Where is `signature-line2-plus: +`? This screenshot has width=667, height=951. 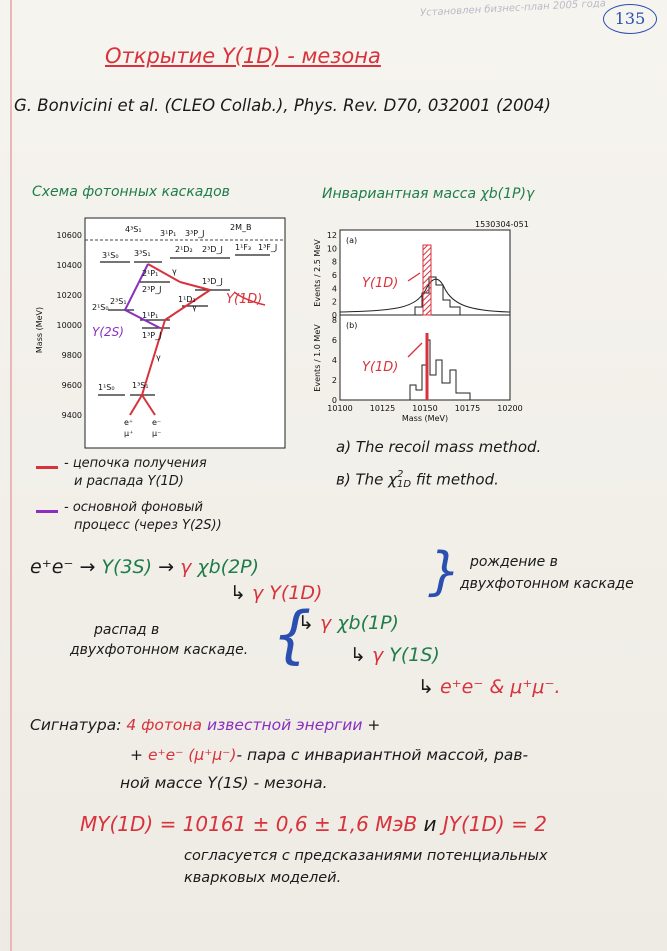 signature-line2-plus: + is located at coordinates (136, 755).